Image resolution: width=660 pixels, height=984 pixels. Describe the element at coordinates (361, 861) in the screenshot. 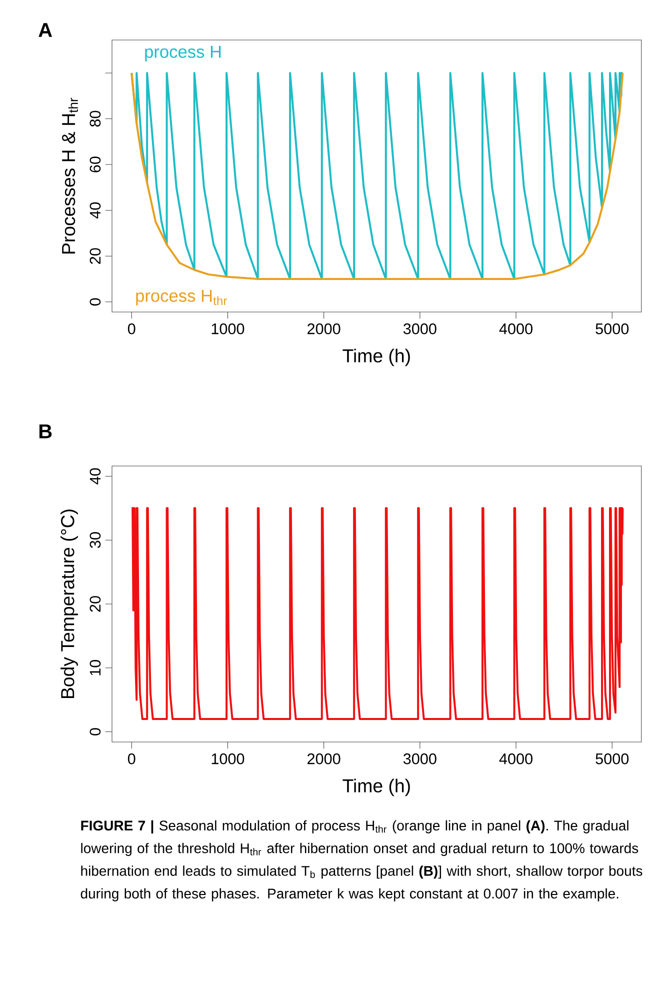

I see `text: FIGURE 7 | Seasonal modulation of process H$_{thr}$ (orange line in panel (A). The gradual lowering of the threshold H$_{thr}$ after hibernation onset and gradual return to 100% towards hibernation end leads to simulated T$_{b}$ patterns [panel (B)] with short, shallow torpor bouts during both of these phases. Parameter k was kept constant at 0.007 in the example.` at that location.